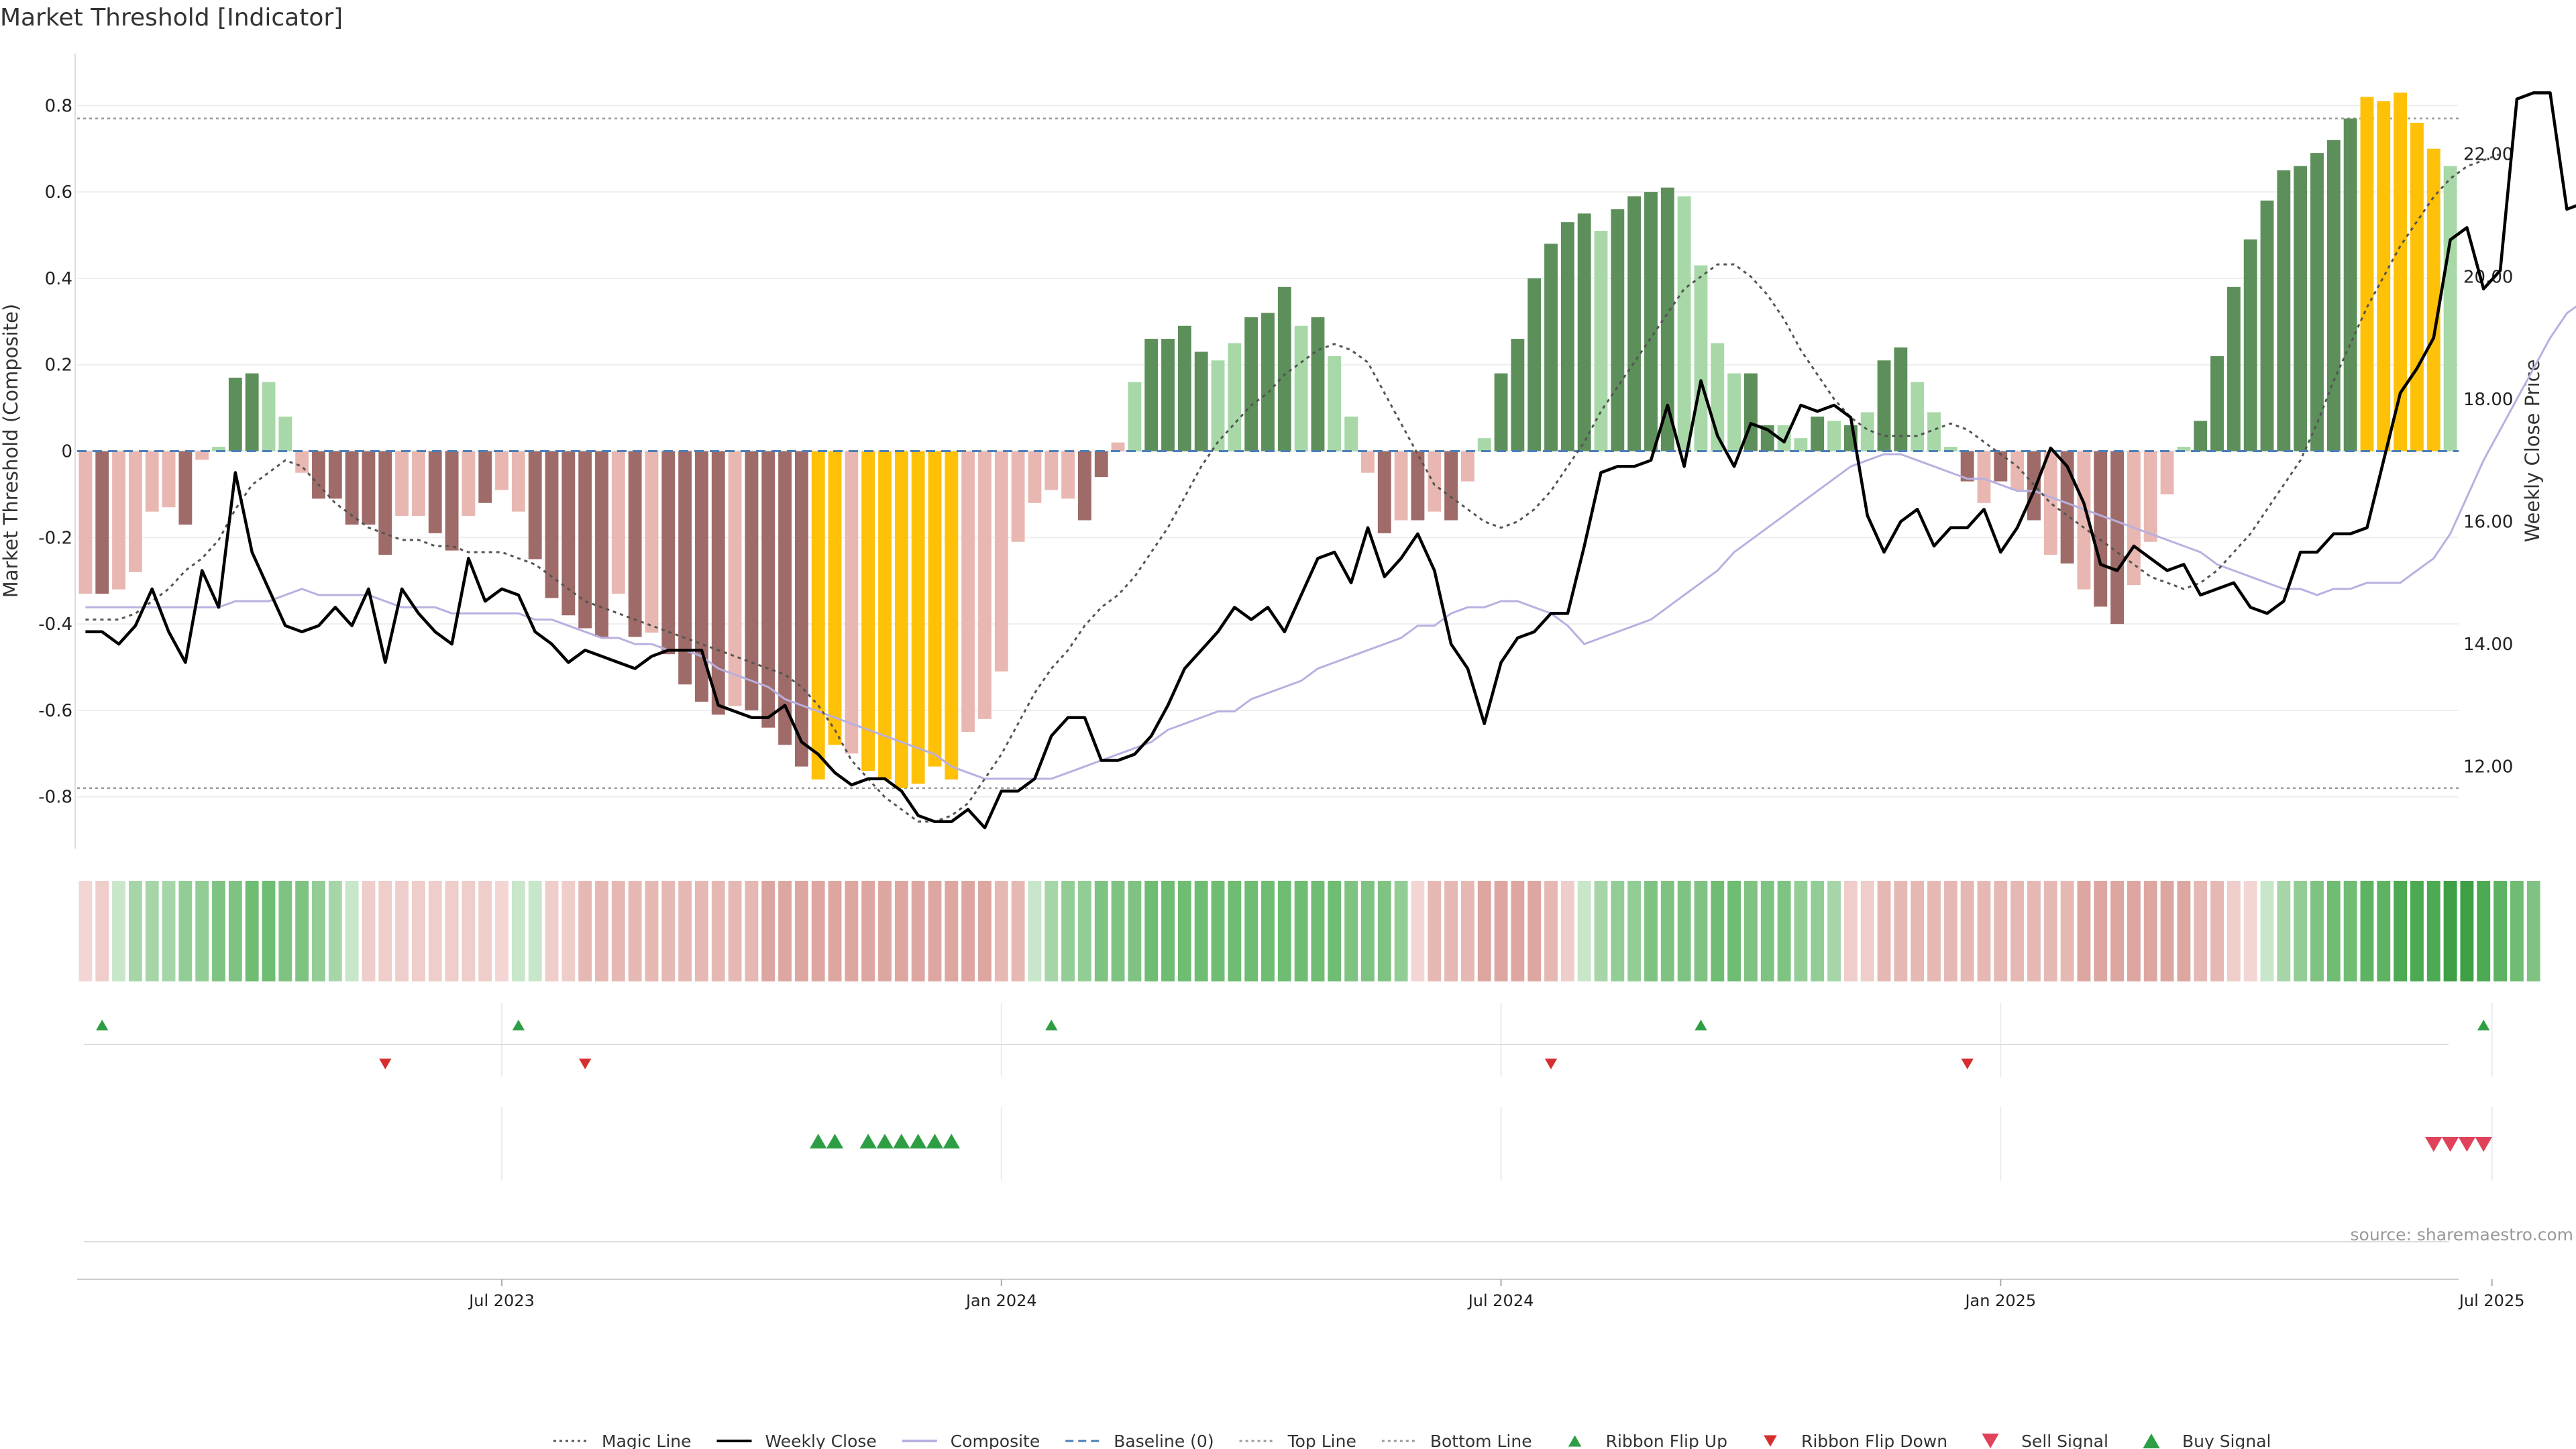 The width and height of the screenshot is (2576, 1449). I want to click on y-tick-label-left: 0.8, so click(58, 106).